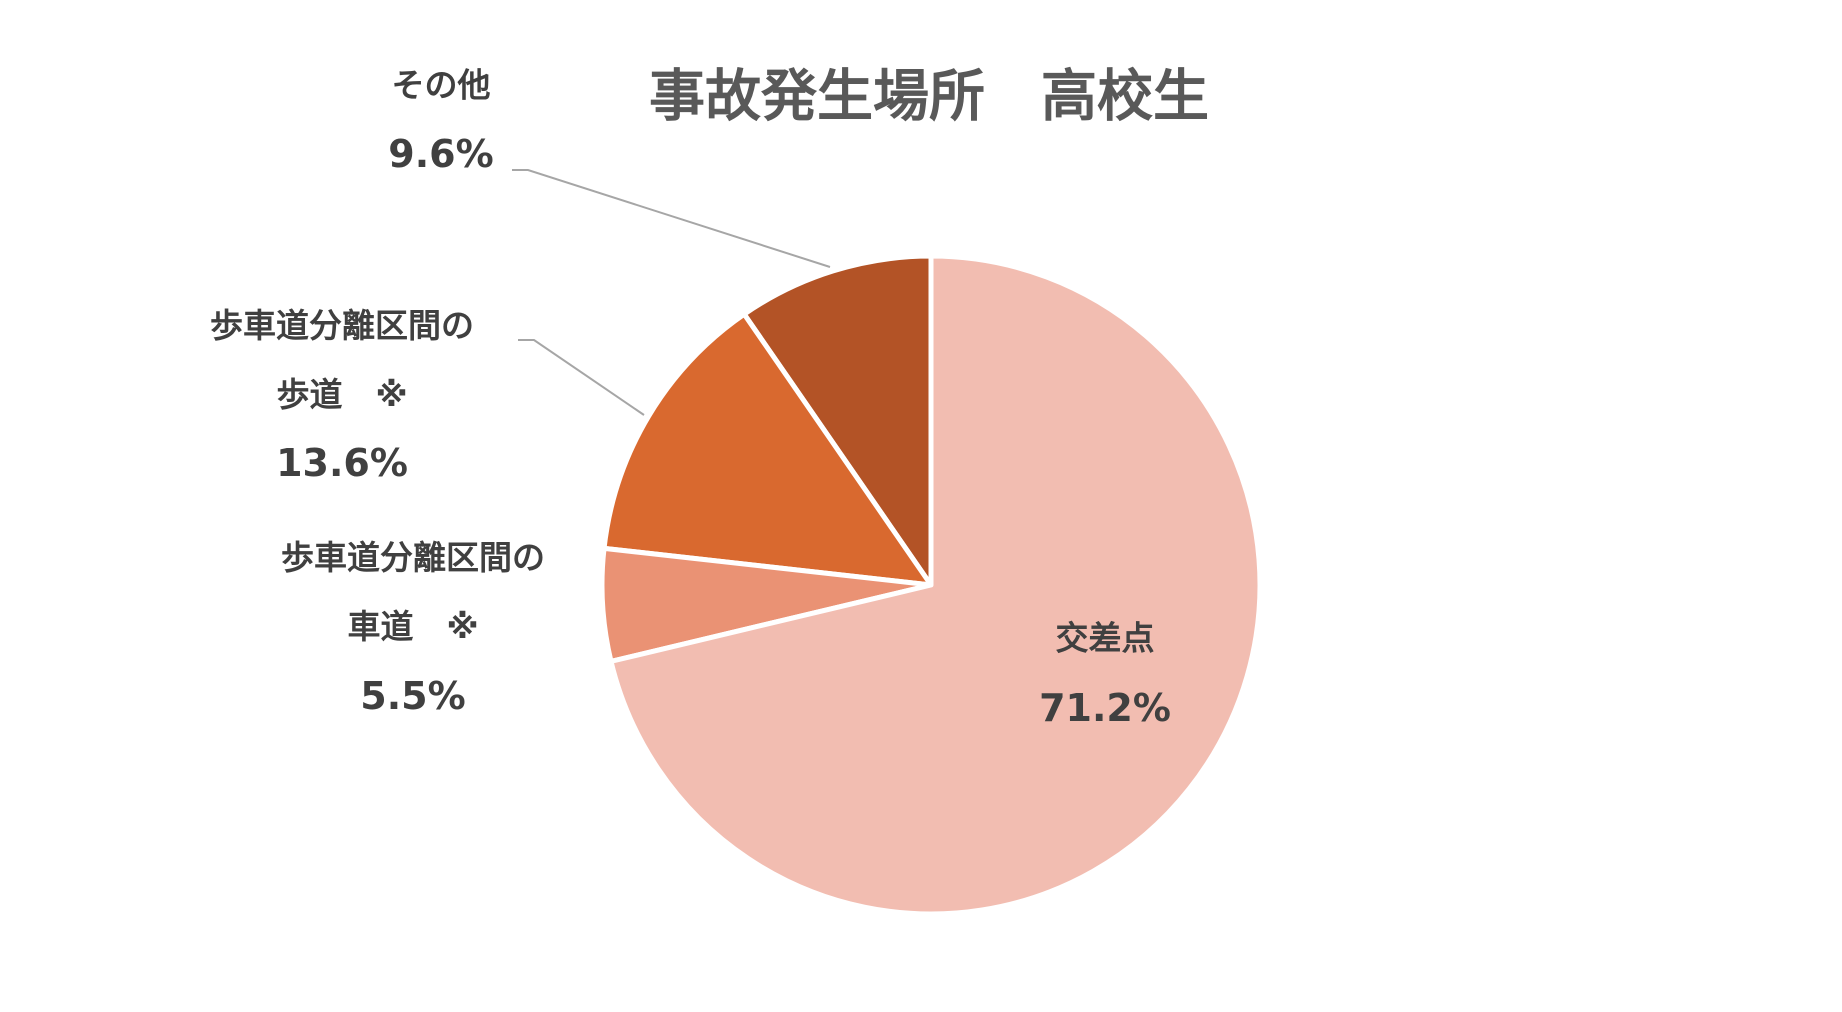  What do you see at coordinates (1105, 708) in the screenshot?
I see `value-label: 71.2%` at bounding box center [1105, 708].